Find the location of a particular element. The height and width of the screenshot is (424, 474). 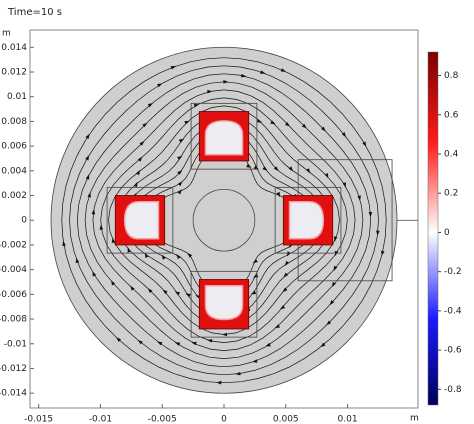

colorbar-tick-label: 0.2 is located at coordinates (451, 194).